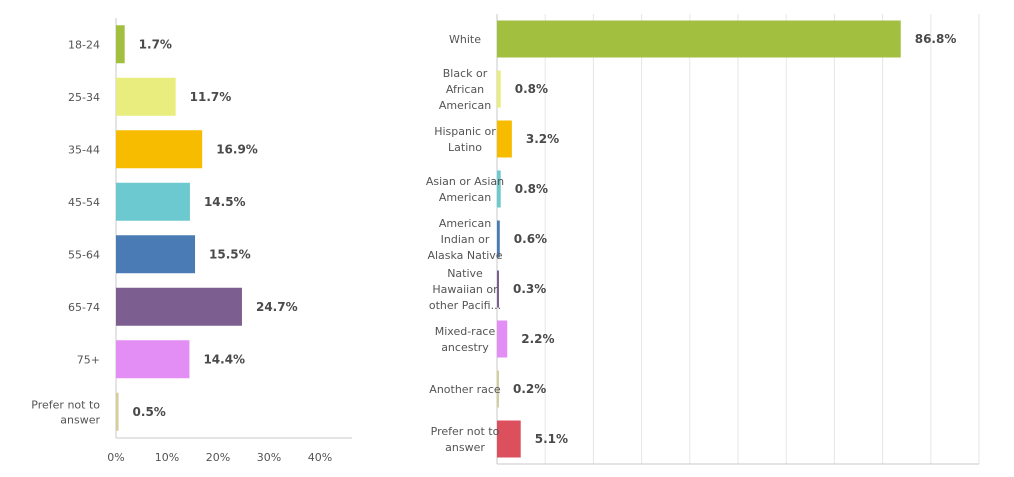  I want to click on race-value-label: 0.2%, so click(529, 389).